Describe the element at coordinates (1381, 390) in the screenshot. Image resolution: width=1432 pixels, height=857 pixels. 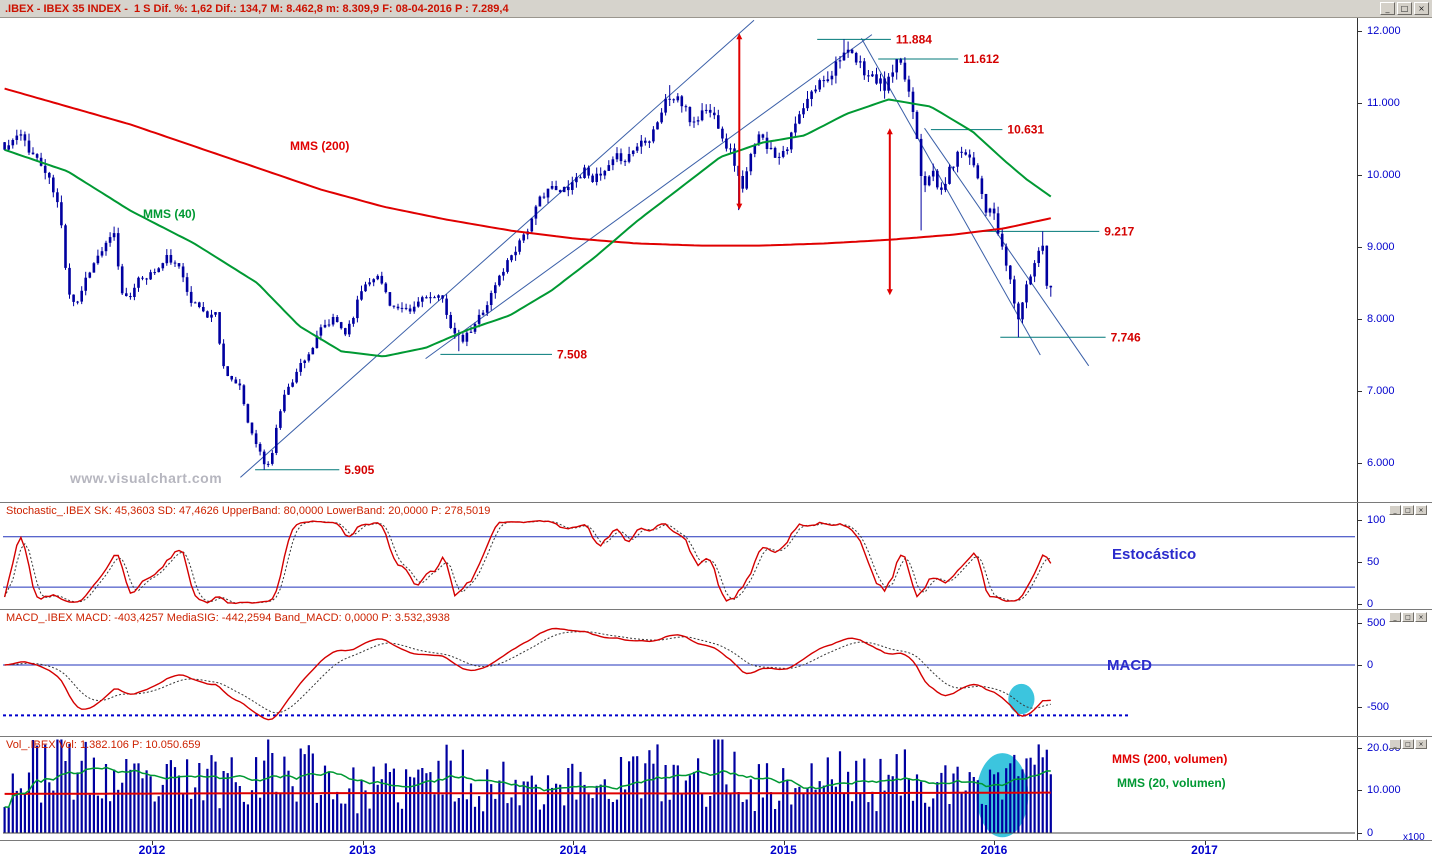
I see `axis-tick-label: 7.000` at that location.